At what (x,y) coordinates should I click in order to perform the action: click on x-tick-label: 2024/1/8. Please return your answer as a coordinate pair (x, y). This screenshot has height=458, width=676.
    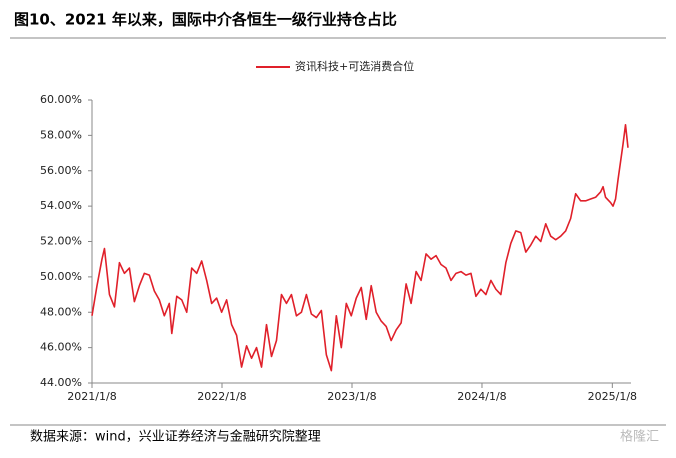
    Looking at the image, I should click on (481, 396).